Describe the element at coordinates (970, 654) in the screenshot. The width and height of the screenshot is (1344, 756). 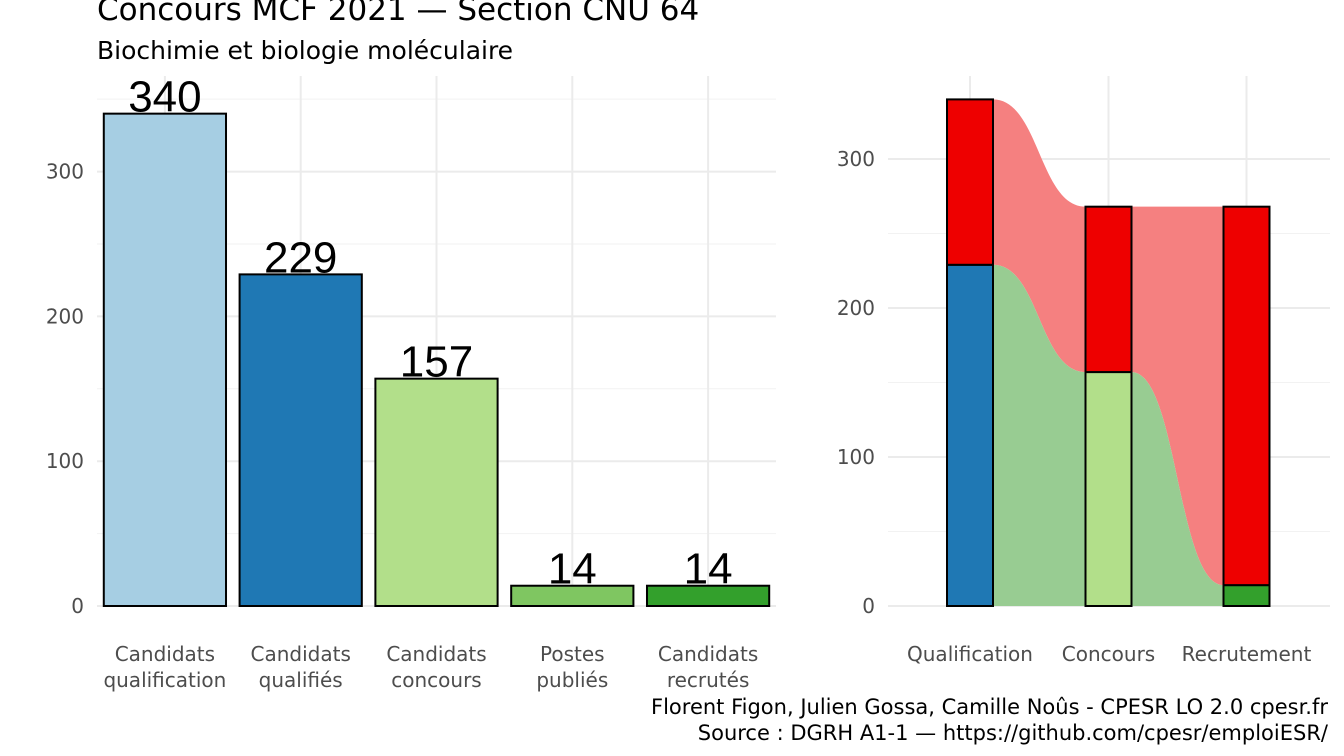
I see `x-tick-label: Qualification` at that location.